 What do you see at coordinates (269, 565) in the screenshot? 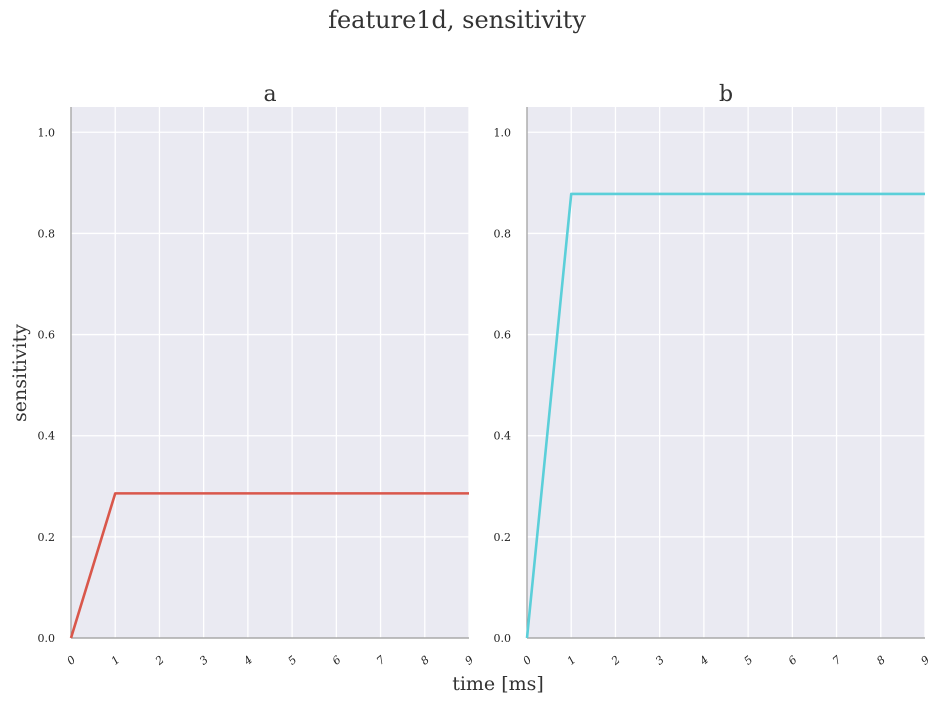
I see `series-line-a` at bounding box center [269, 565].